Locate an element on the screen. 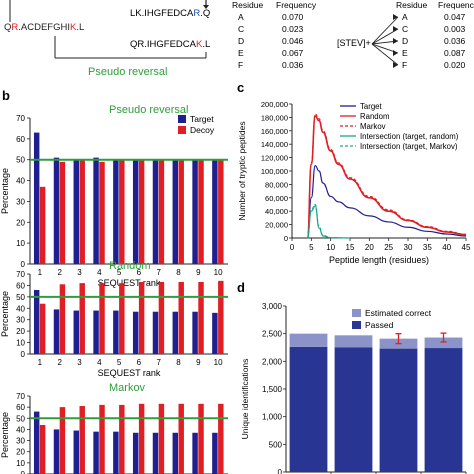 The image size is (474, 474). right-table-header-frequency: Frequency is located at coordinates (456, 5).